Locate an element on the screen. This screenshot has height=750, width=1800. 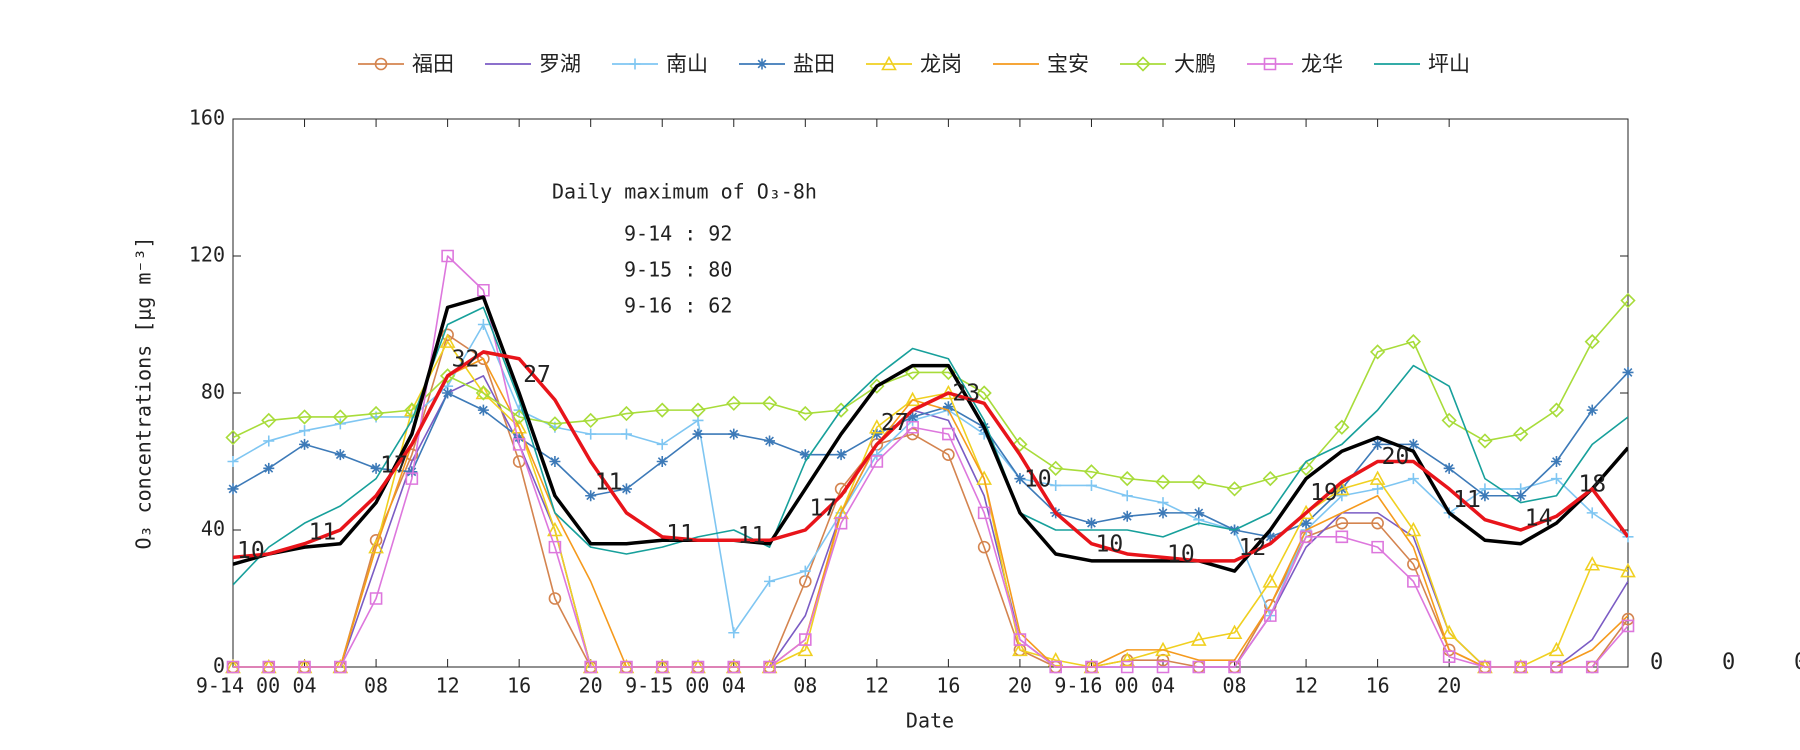
point-label: 27 is located at coordinates (537, 375).